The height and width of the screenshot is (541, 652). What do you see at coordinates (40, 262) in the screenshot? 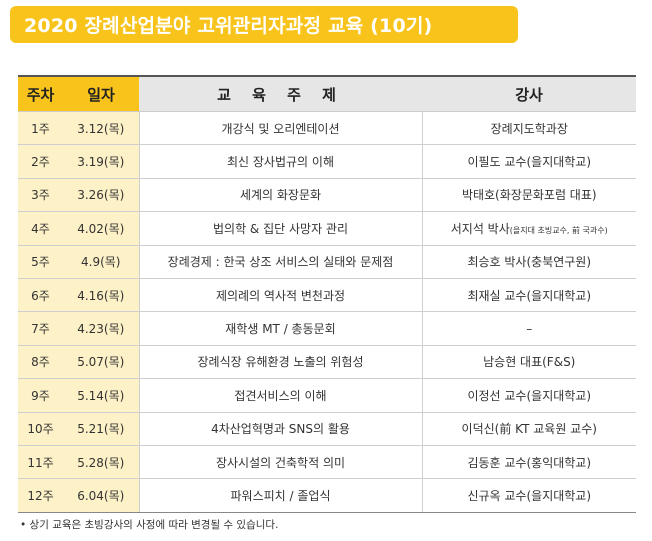
I see `cell-week: 5주` at bounding box center [40, 262].